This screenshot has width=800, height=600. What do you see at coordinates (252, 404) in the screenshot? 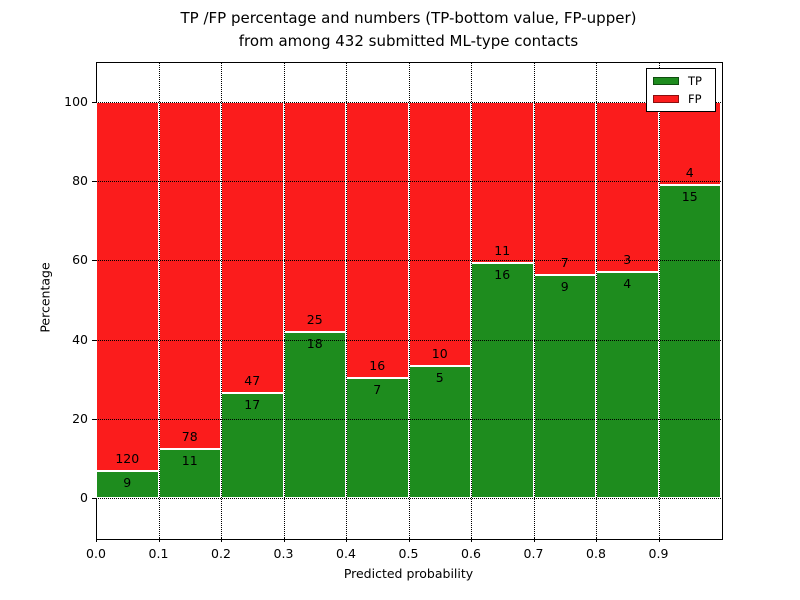
I see `bar-count-tp-2: 17` at bounding box center [252, 404].